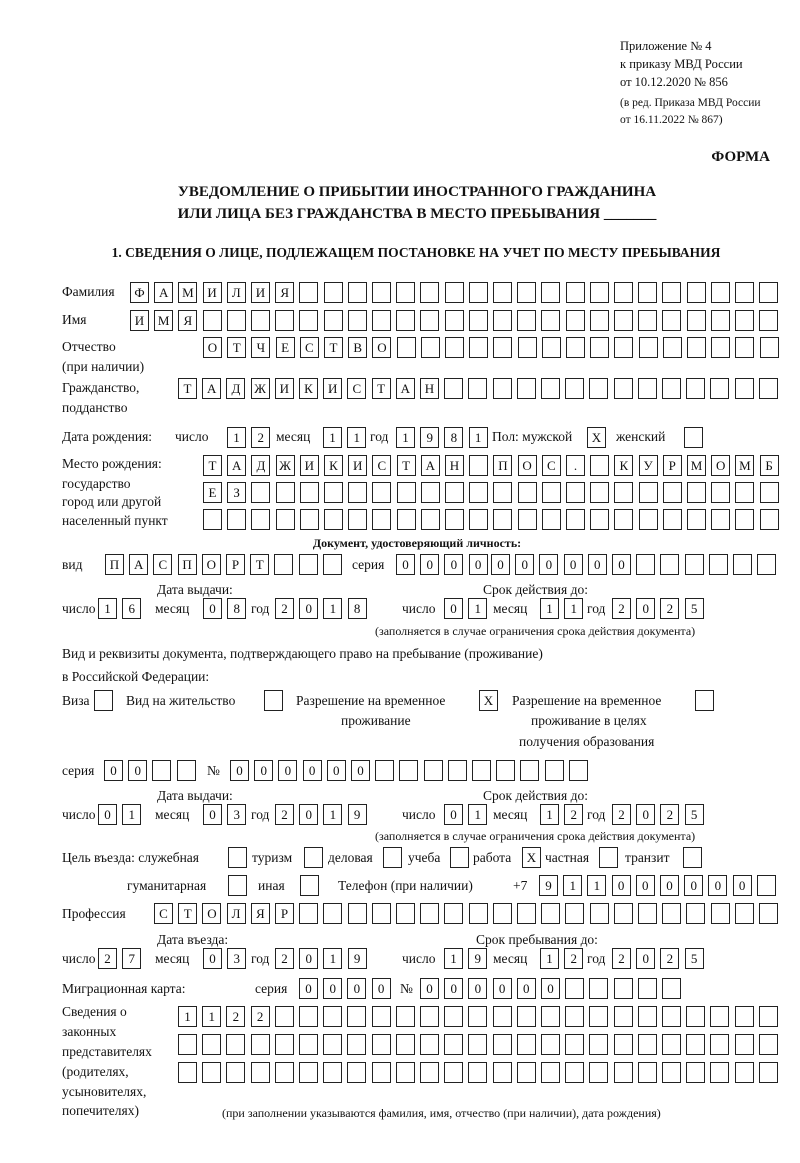 This screenshot has height=1163, width=800. What do you see at coordinates (212, 492) in the screenshot?
I see `char-box: Е` at bounding box center [212, 492].